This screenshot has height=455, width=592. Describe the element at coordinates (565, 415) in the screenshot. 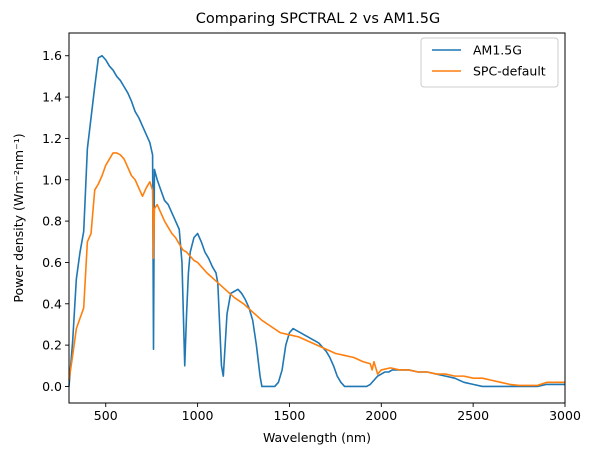

I see `x-tick-label: 3000` at that location.